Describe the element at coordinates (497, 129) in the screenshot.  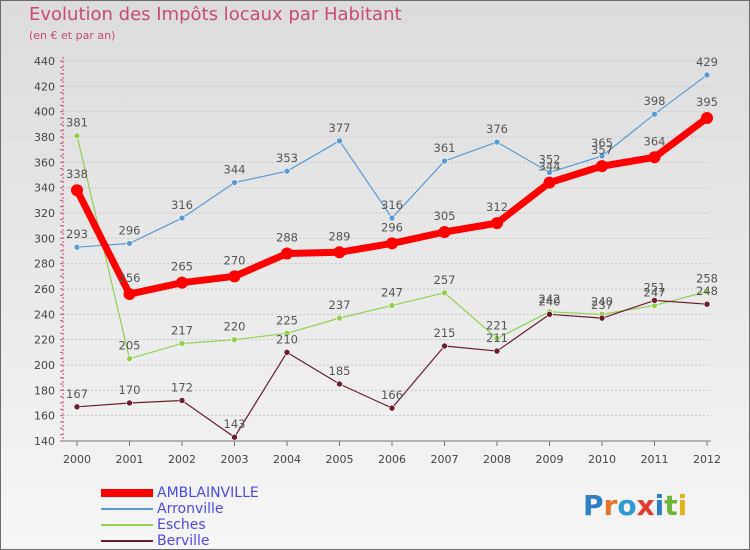
I see `data-label: 376` at that location.